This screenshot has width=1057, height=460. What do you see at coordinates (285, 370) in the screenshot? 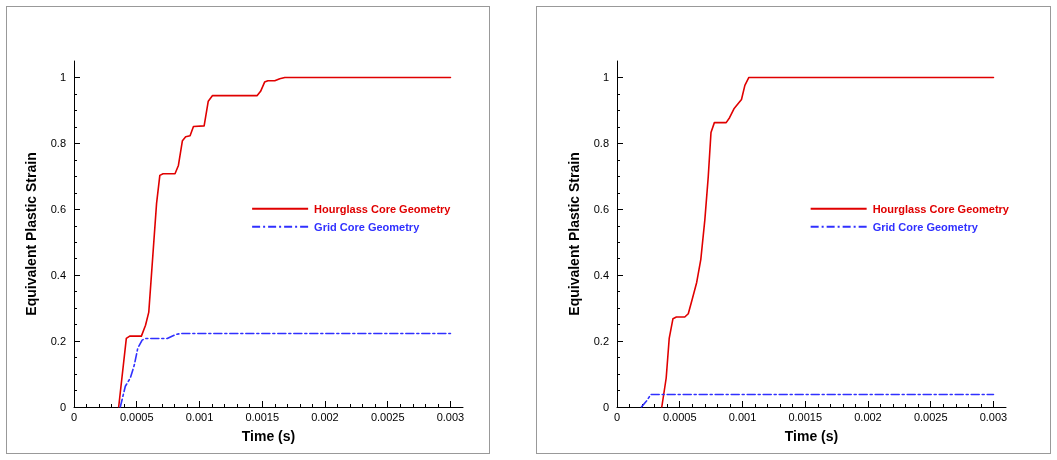
I see `line-series` at bounding box center [285, 370].